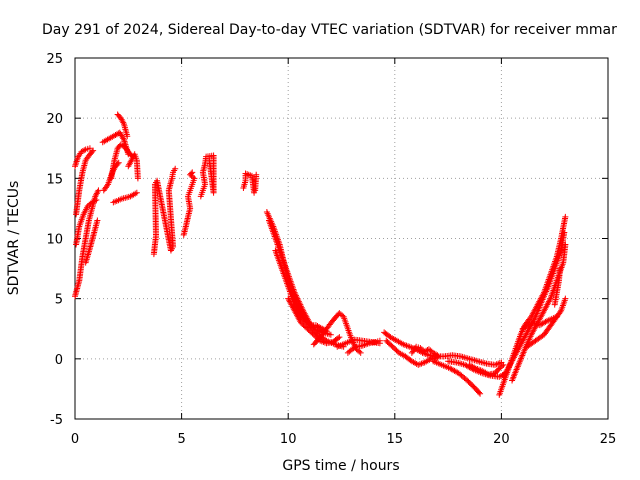  What do you see at coordinates (54, 59) in the screenshot?
I see `y-tick-label: 25` at bounding box center [54, 59].